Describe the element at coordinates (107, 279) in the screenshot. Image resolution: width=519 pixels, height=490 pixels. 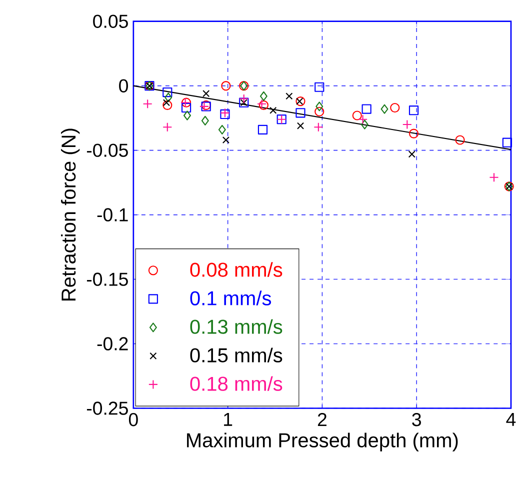
I see `y-tick-label: -0.15` at that location.